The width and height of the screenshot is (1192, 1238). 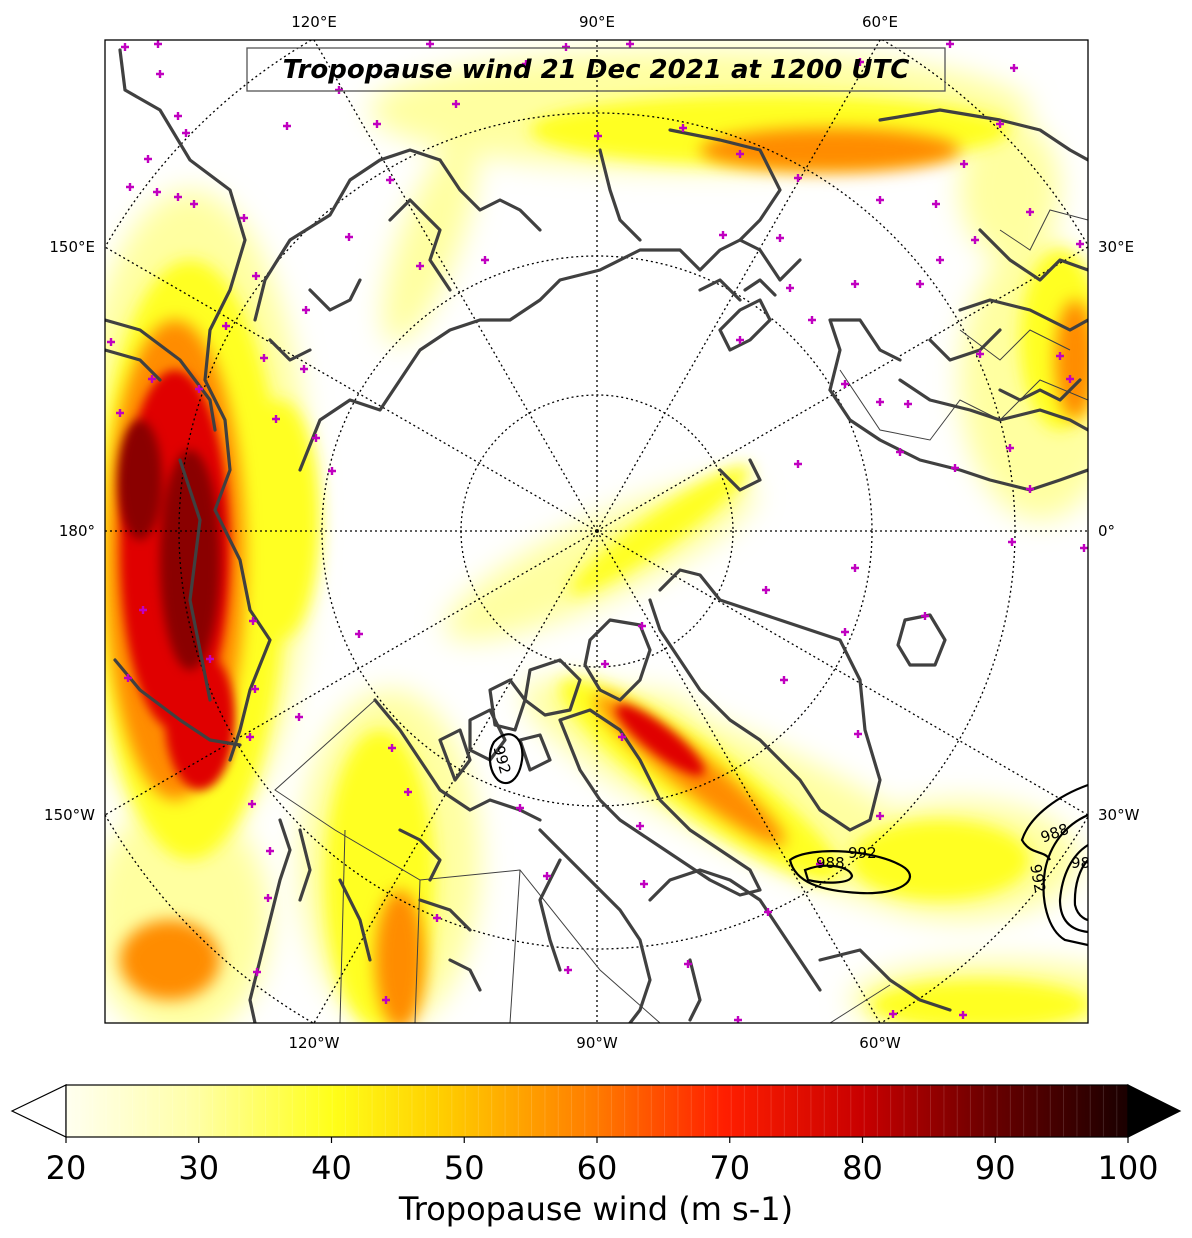 I want to click on colorbar-extend-low, so click(x=38, y=1111).